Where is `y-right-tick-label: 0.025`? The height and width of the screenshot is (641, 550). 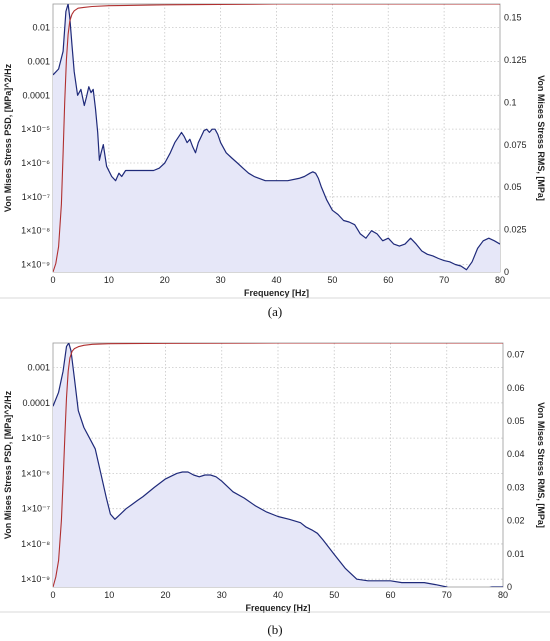 y-right-tick-label: 0.025 is located at coordinates (515, 230).